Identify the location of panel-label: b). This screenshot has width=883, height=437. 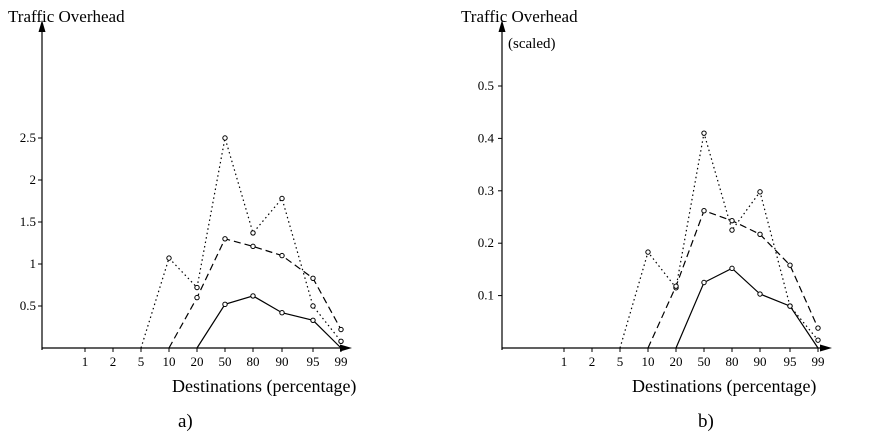
(706, 421).